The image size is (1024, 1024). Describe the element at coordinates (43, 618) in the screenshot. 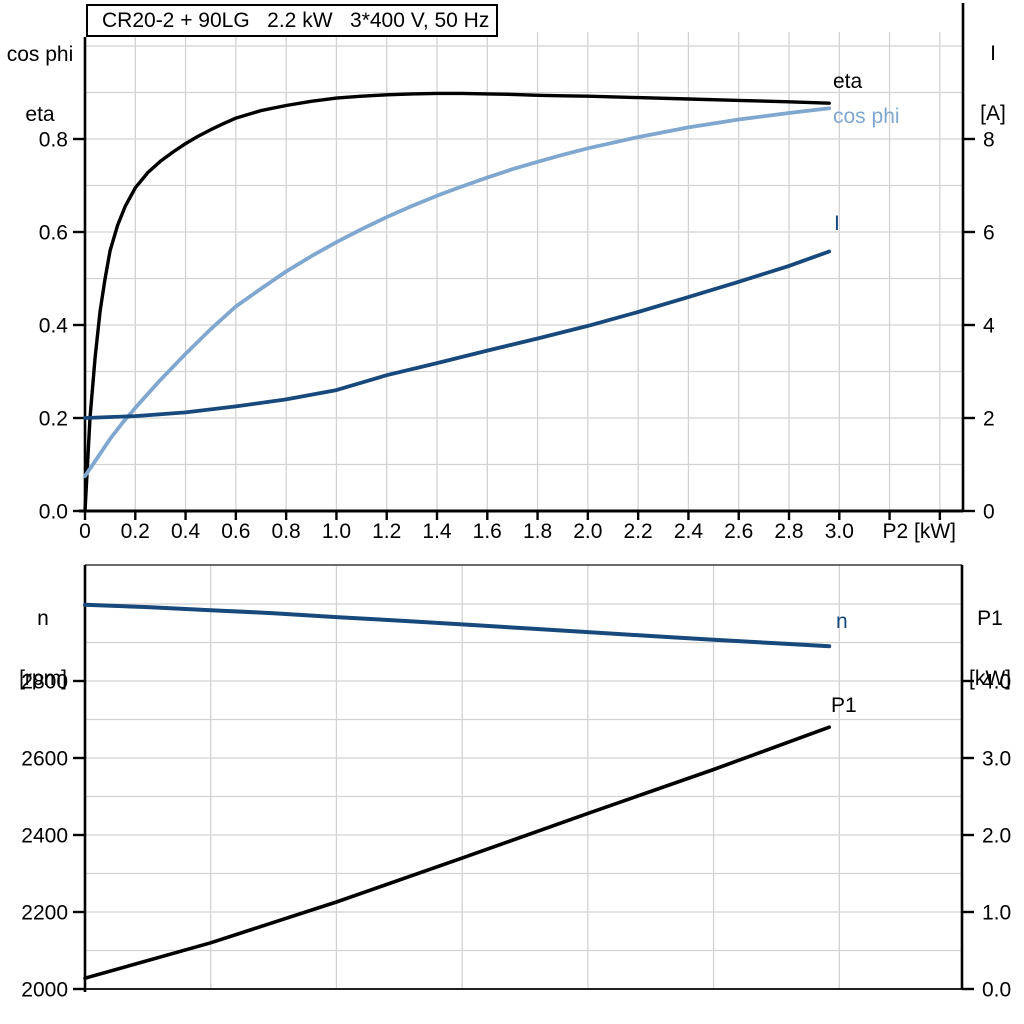

I see `left-axis-header-n: n` at that location.